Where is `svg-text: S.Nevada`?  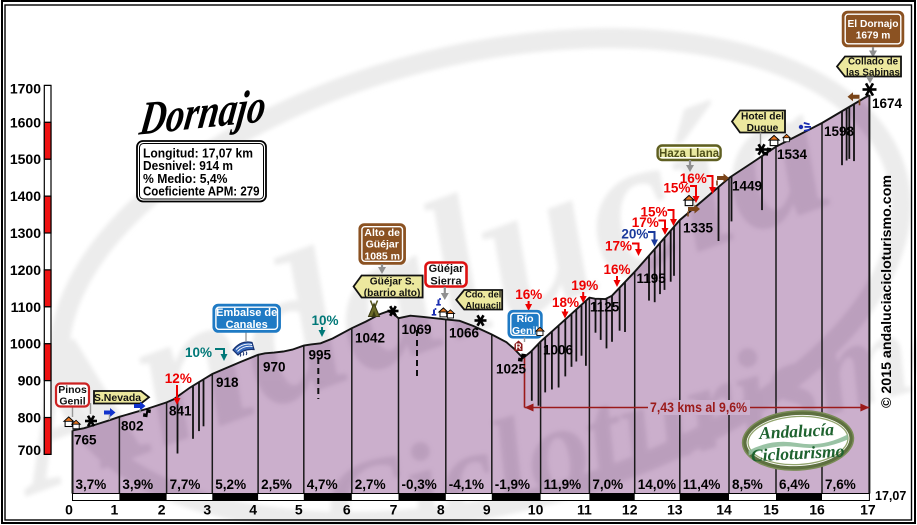
svg-text: S.Nevada is located at coordinates (117, 398).